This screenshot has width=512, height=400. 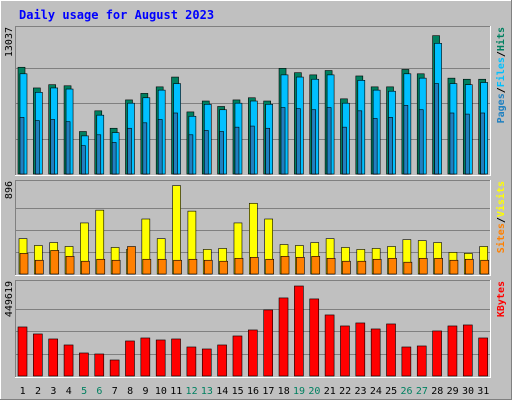 I want to click on legend-entry-hits: Hits, so click(x=501, y=39).